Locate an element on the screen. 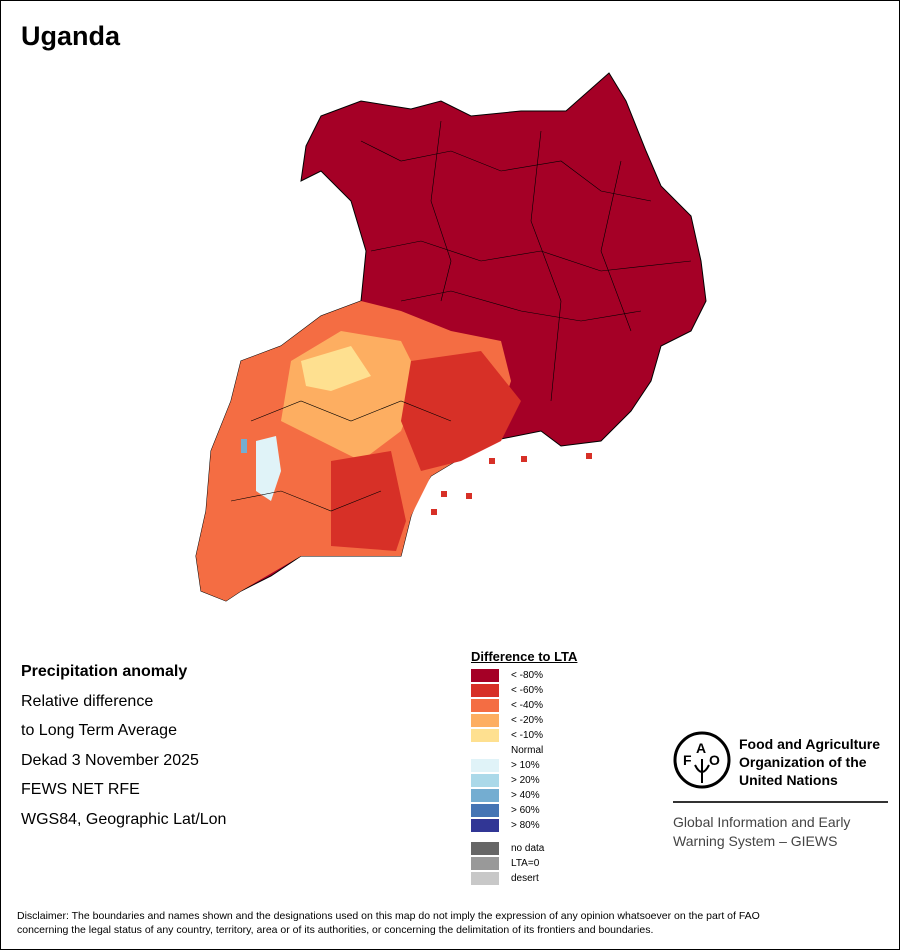 The image size is (900, 950). legend-label: < -20% is located at coordinates (527, 720).